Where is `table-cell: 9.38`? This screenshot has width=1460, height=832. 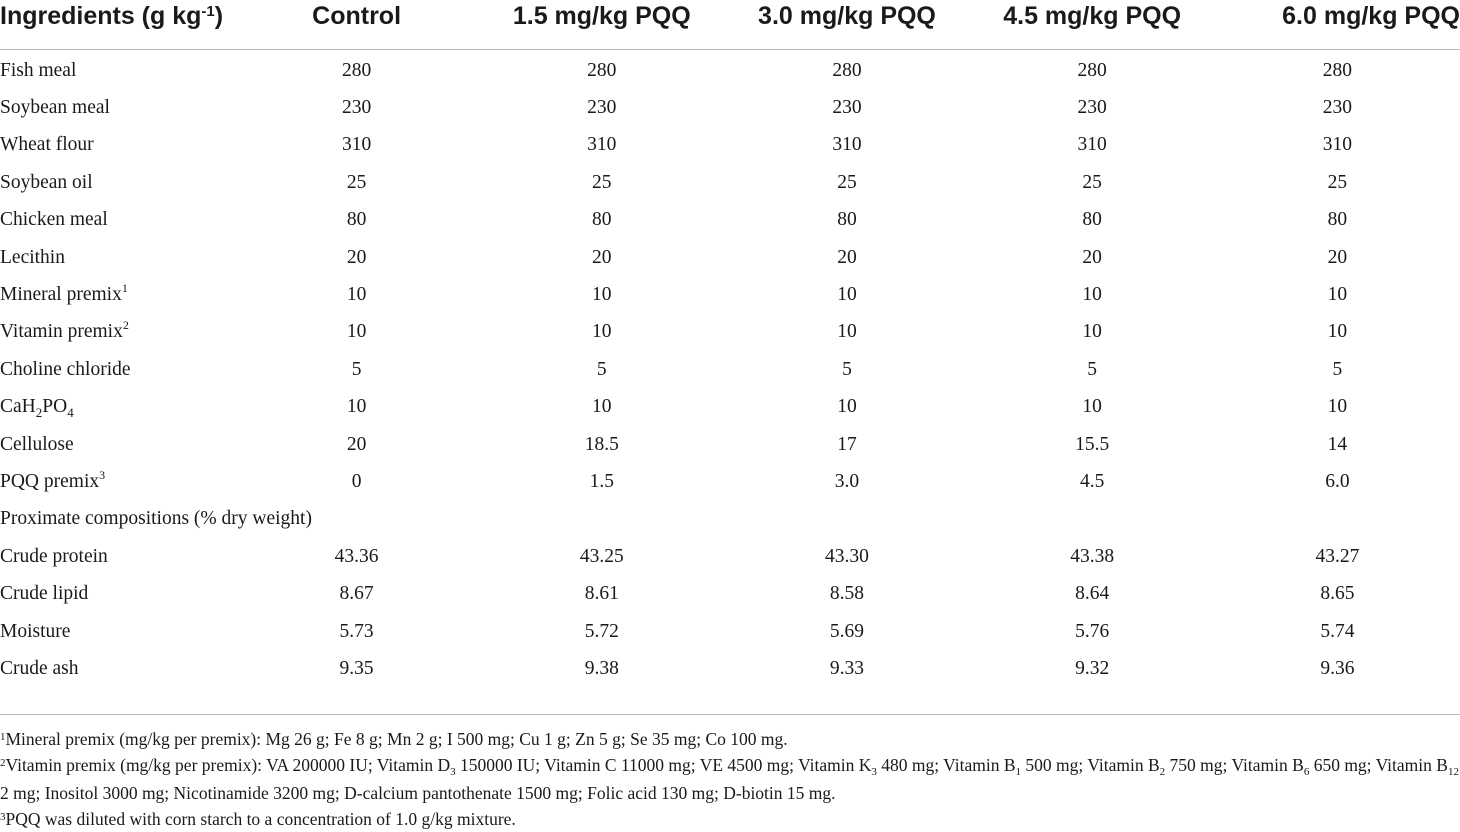
table-cell: 9.38 is located at coordinates (601, 668).